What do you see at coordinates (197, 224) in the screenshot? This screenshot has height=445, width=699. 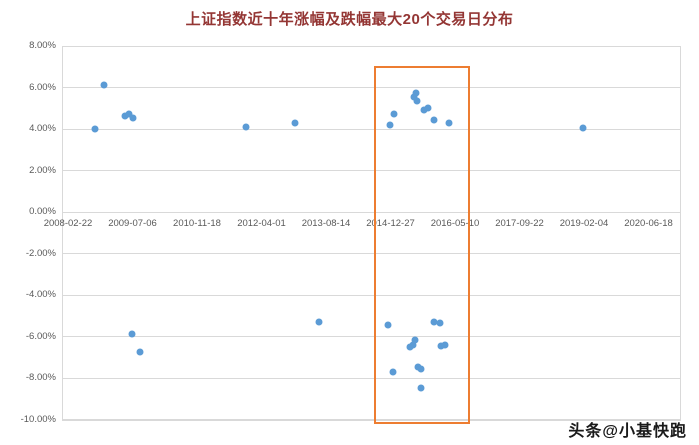 I see `x-tick-label: 2010-11-18` at bounding box center [197, 224].